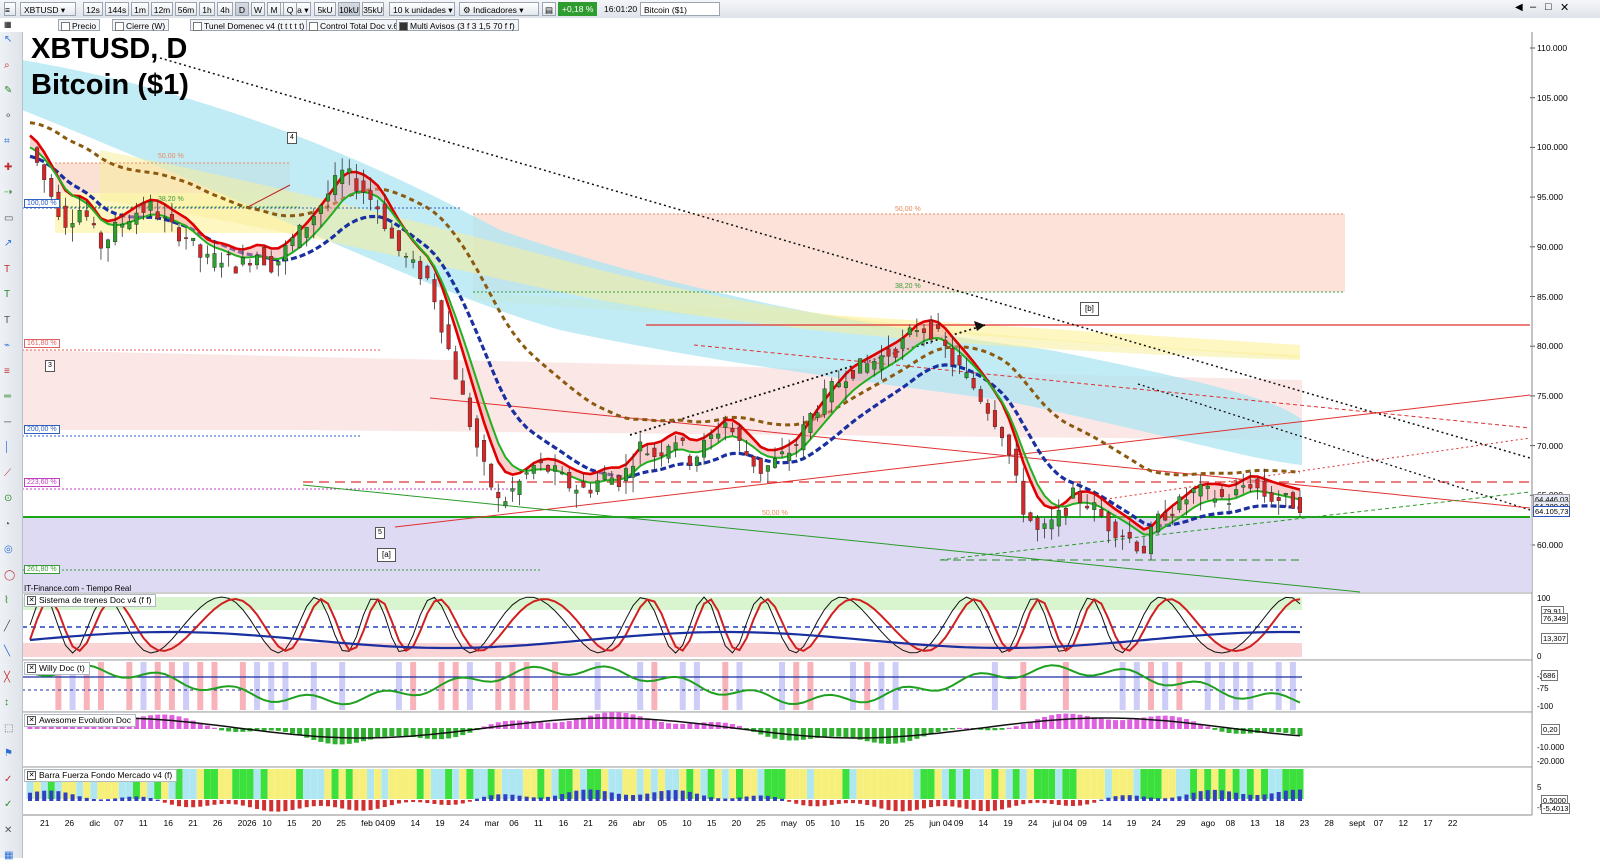  I want to click on timeframe-M: M, so click(274, 9).